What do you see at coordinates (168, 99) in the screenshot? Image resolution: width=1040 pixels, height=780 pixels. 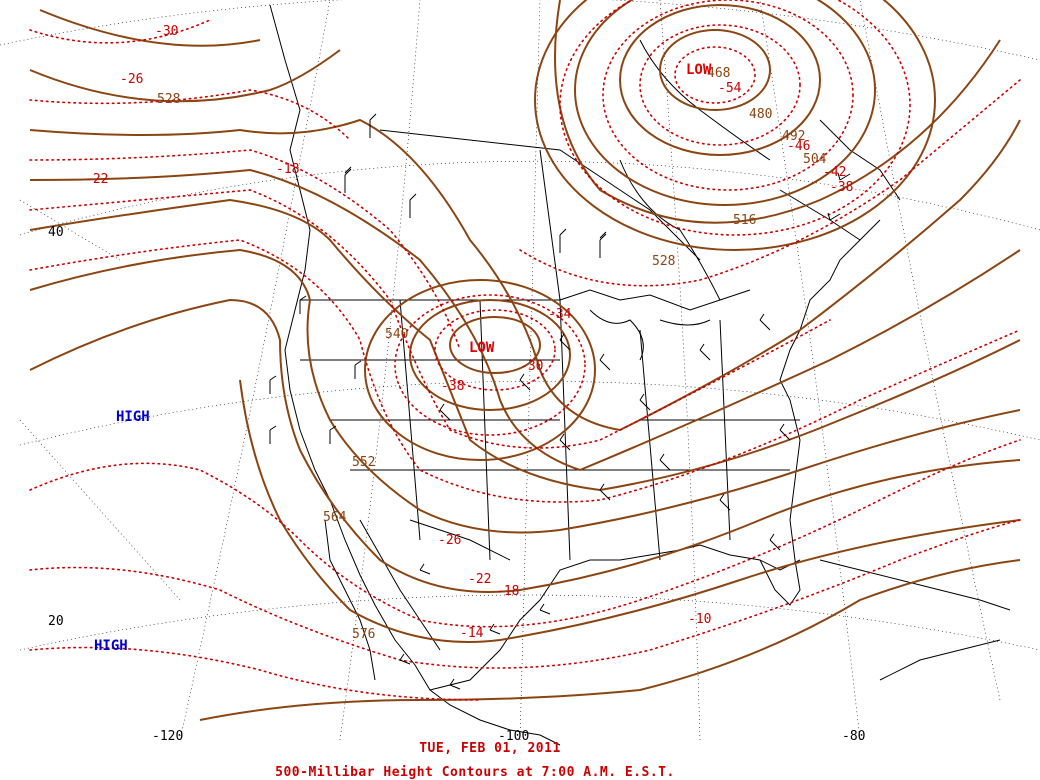 I see `height-label: 528` at bounding box center [168, 99].